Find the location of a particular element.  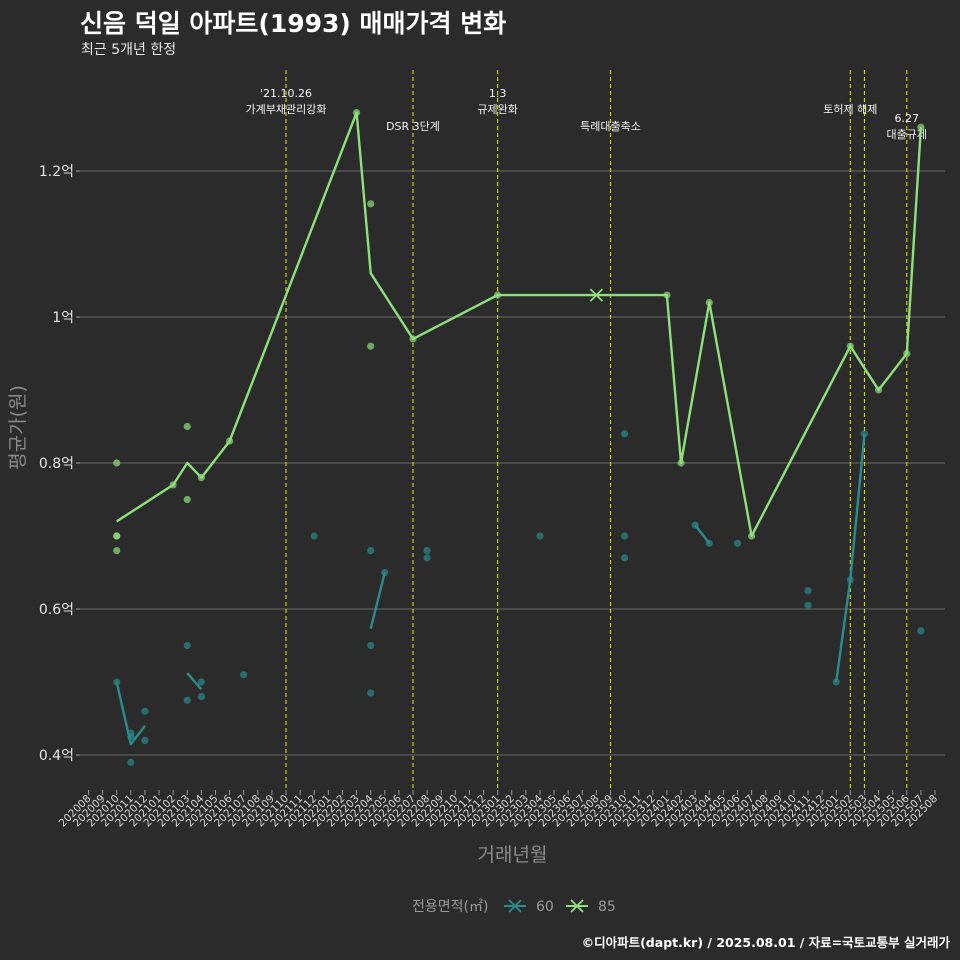

legend: 전용면적(㎡) 60 85 is located at coordinates (514, 907).